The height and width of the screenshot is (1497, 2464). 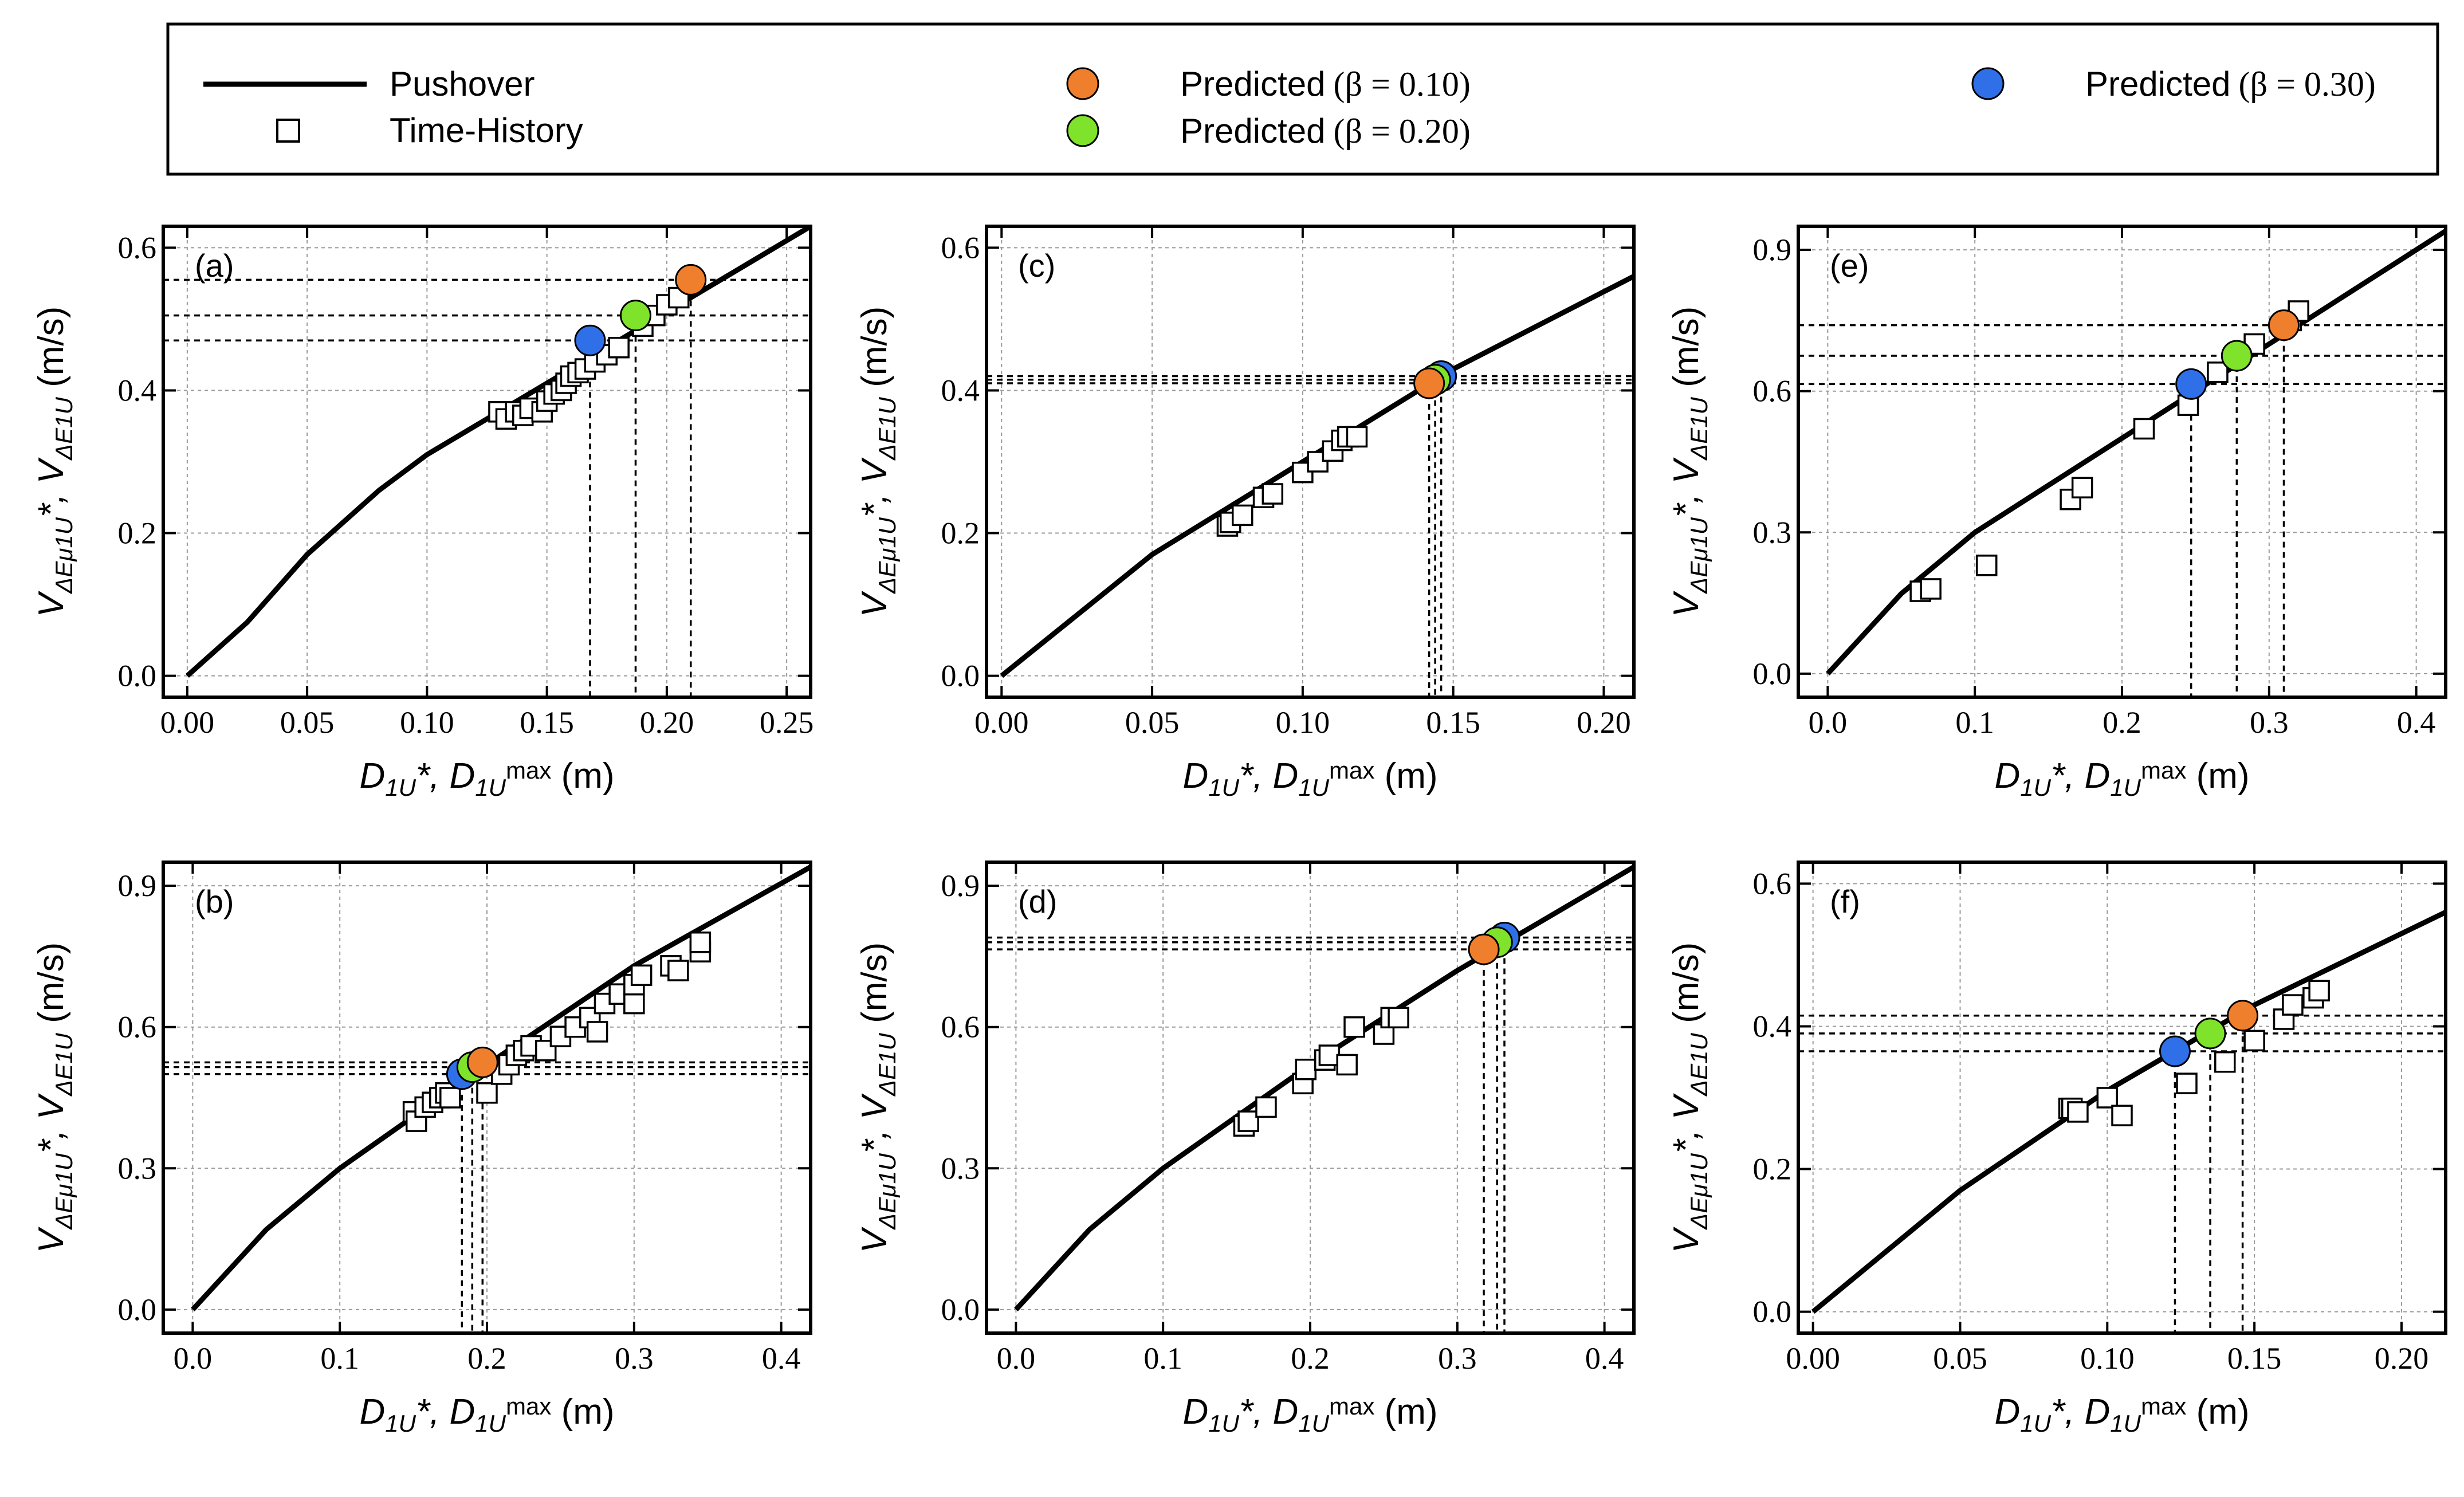 What do you see at coordinates (1849, 265) in the screenshot?
I see `panel-label: (e)` at bounding box center [1849, 265].